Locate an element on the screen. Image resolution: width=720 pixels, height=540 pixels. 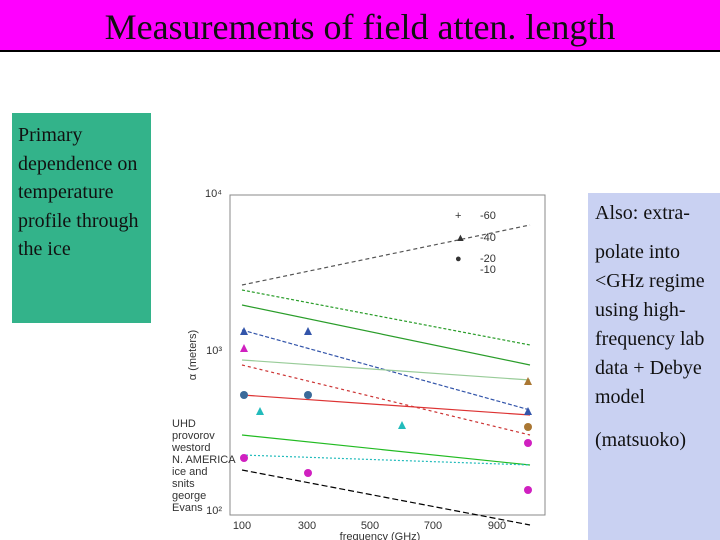
x-axis-label: frequency (GHz) is located at coordinates (380, 535).